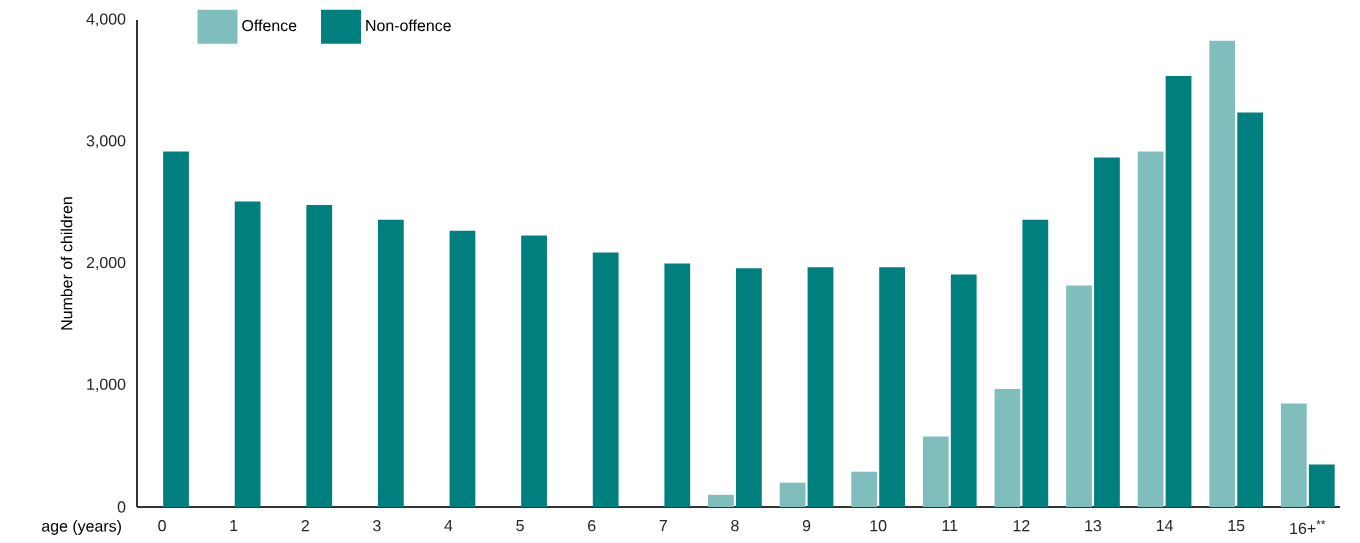 This screenshot has width=1360, height=543. Describe the element at coordinates (878, 526) in the screenshot. I see `x-tick-label: 10` at that location.